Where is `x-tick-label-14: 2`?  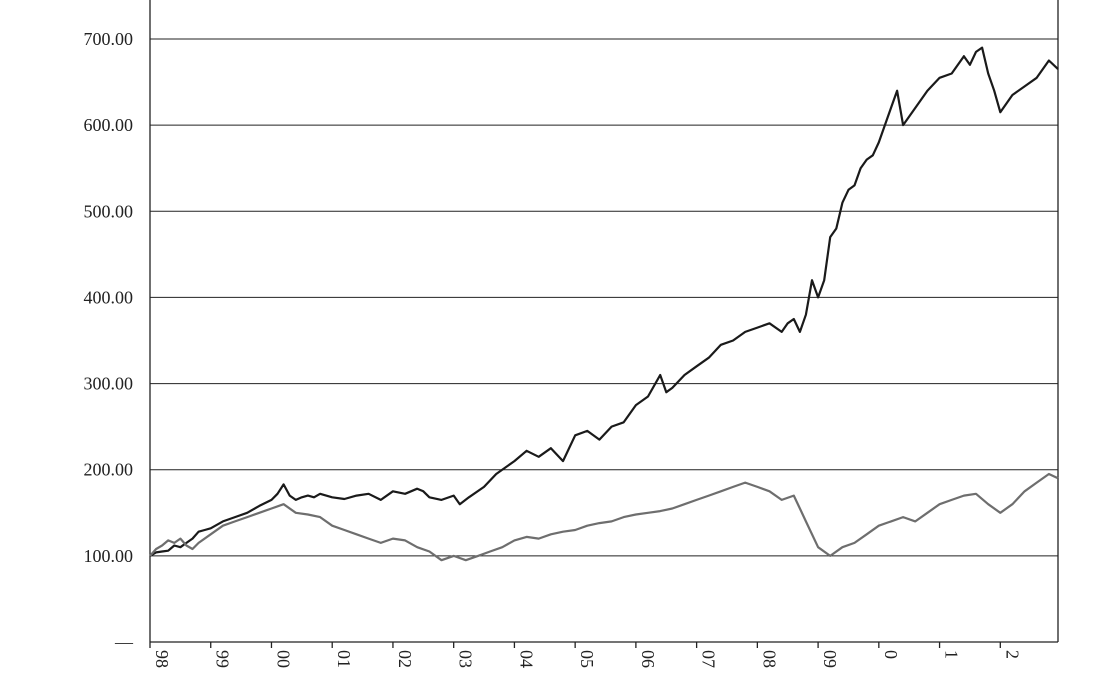
x-tick-label-14: 2 is located at coordinates (1012, 654).